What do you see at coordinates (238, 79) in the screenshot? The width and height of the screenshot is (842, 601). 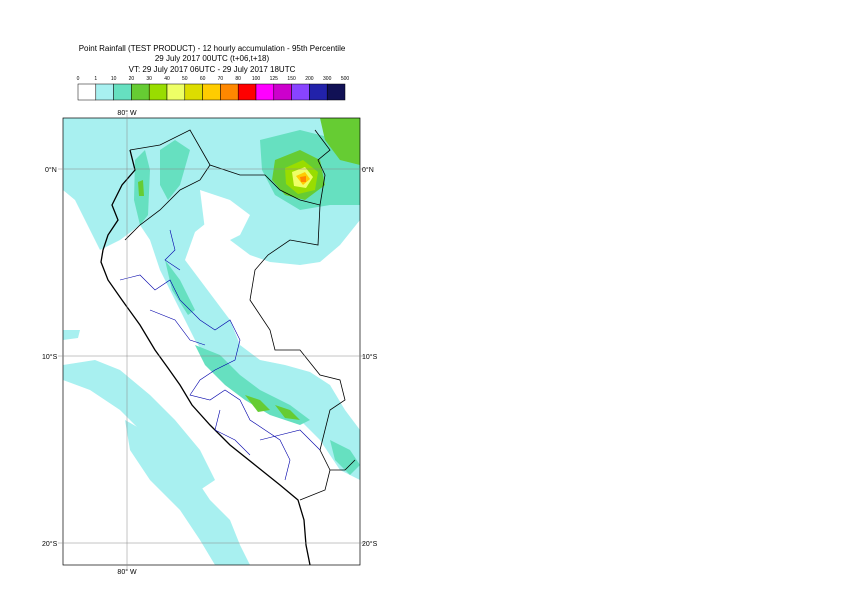 I see `legend-label: 80` at bounding box center [238, 79].